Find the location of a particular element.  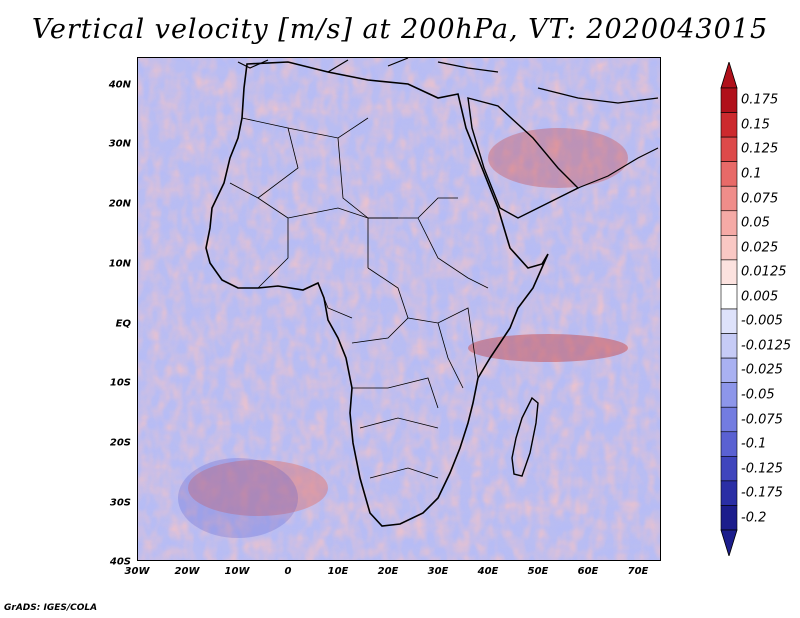

lat-label-30s: 30S is located at coordinates (120, 503).